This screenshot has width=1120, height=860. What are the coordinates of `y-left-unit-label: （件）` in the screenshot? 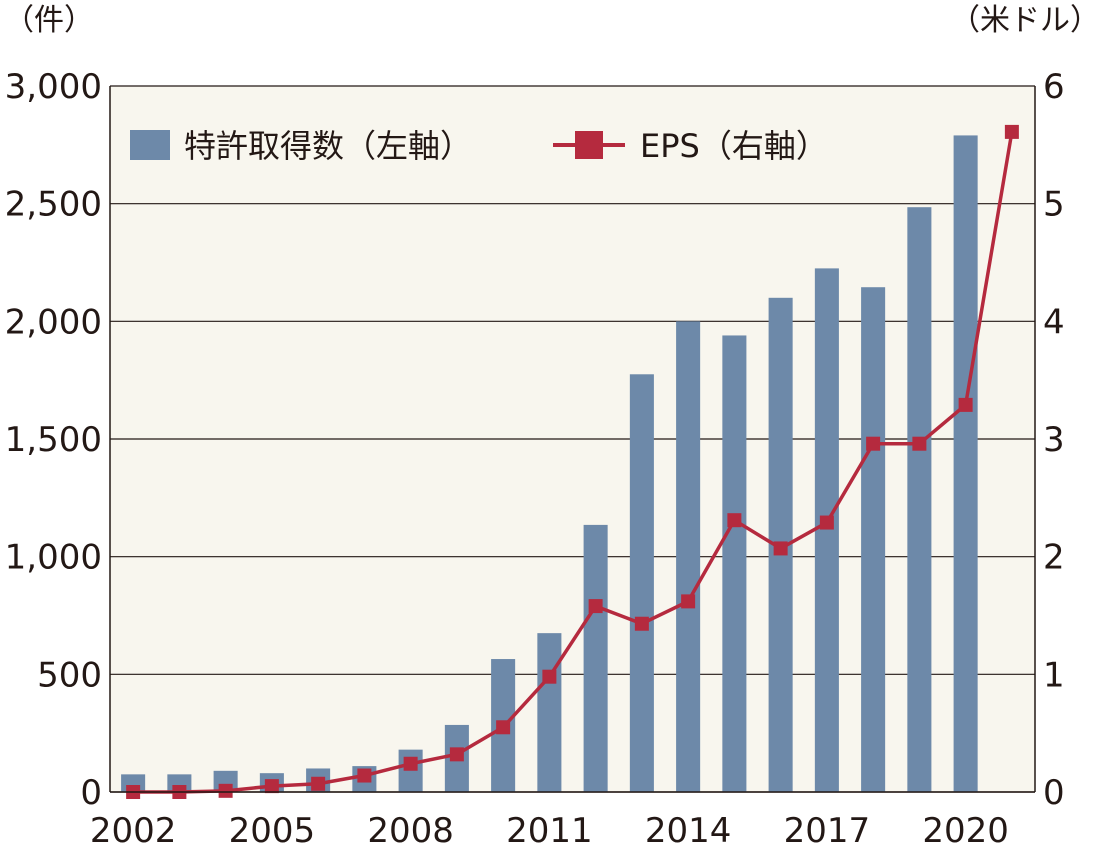 It's located at (49, 20).